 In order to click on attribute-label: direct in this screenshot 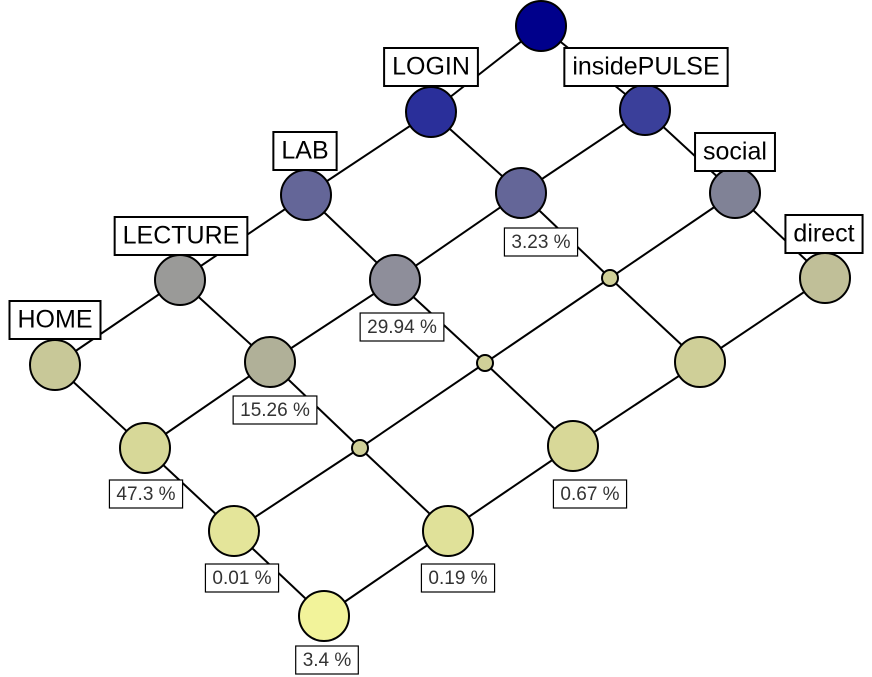, I will do `click(823, 234)`.